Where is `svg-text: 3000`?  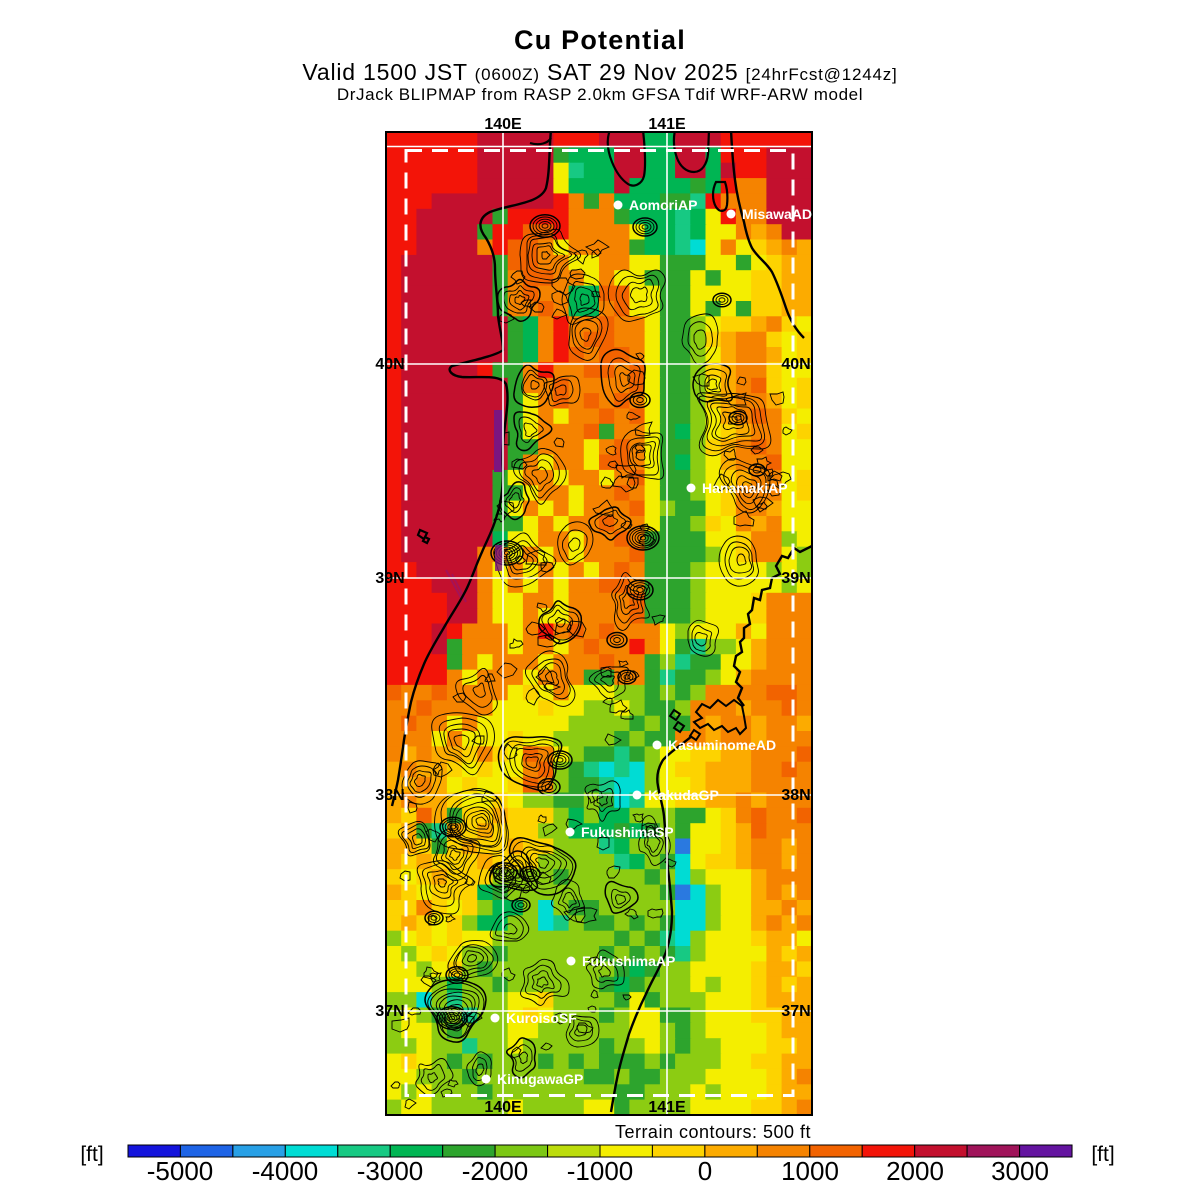 svg-text: 3000 is located at coordinates (1020, 1171).